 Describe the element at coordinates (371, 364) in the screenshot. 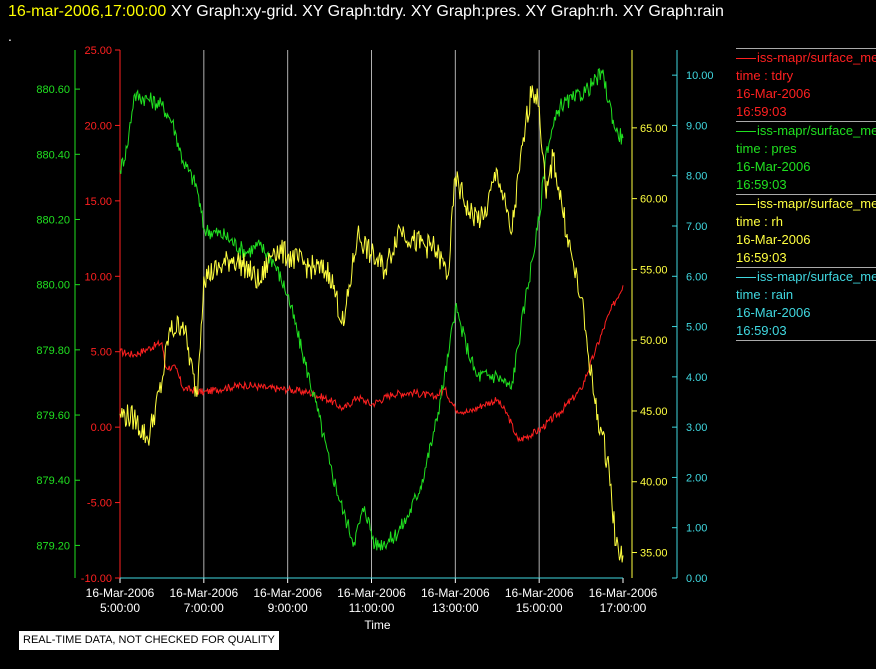

I see `tdry-series-line` at that location.